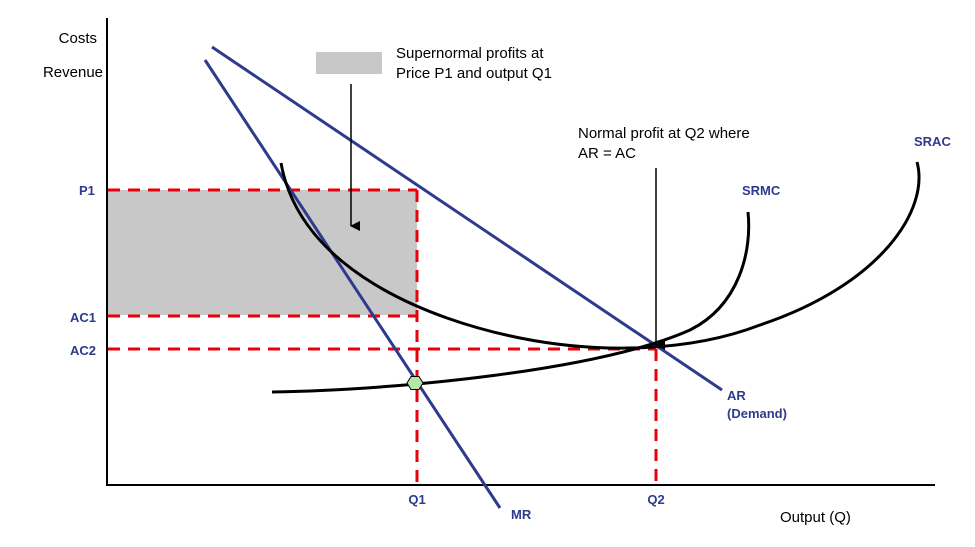 This screenshot has width=975, height=547. What do you see at coordinates (664, 133) in the screenshot?
I see `normal-profit-note-line1: Normal profit at Q2 where` at bounding box center [664, 133].